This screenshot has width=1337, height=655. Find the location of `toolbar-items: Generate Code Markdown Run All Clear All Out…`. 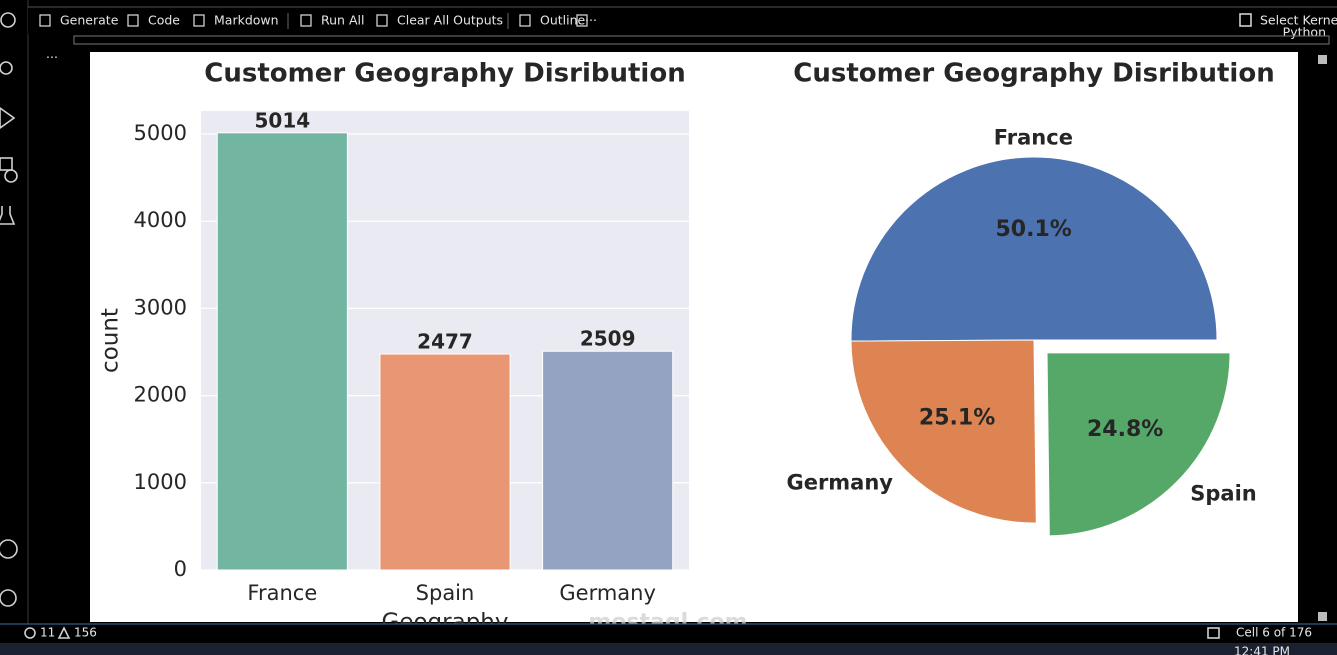

toolbar-items: Generate Code Markdown Run All Clear All Out… is located at coordinates (318, 21).